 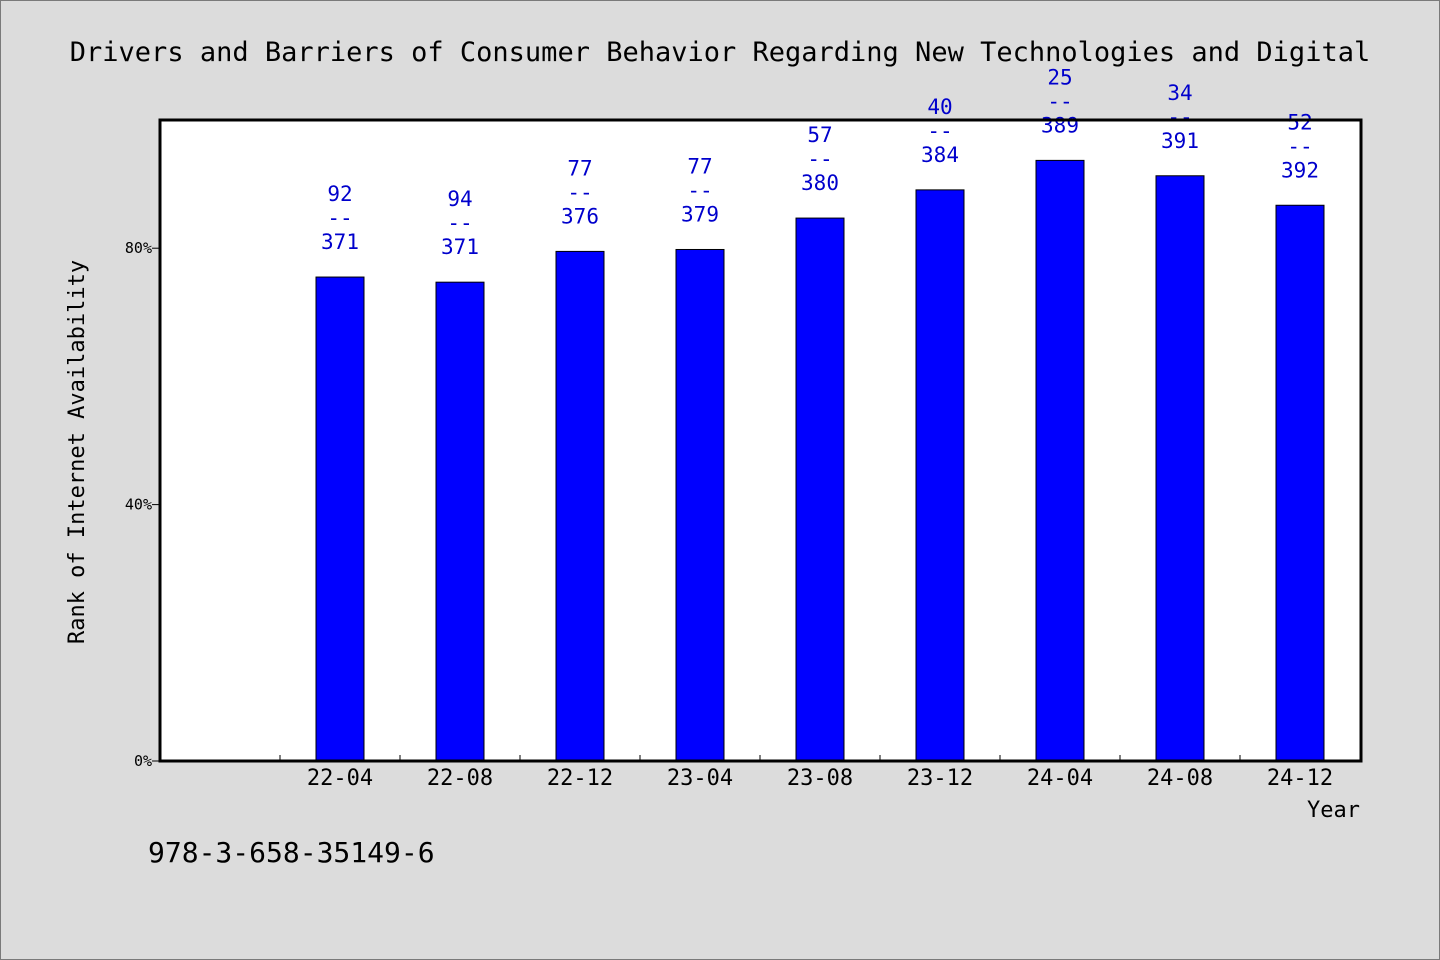 I want to click on x-tick-label-22-08: 22-08, so click(x=460, y=778).